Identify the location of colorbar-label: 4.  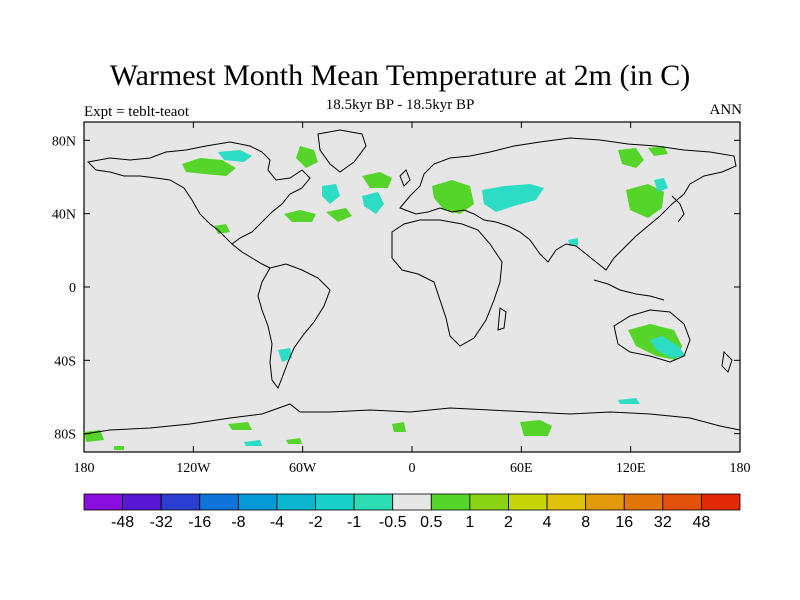
(547, 522).